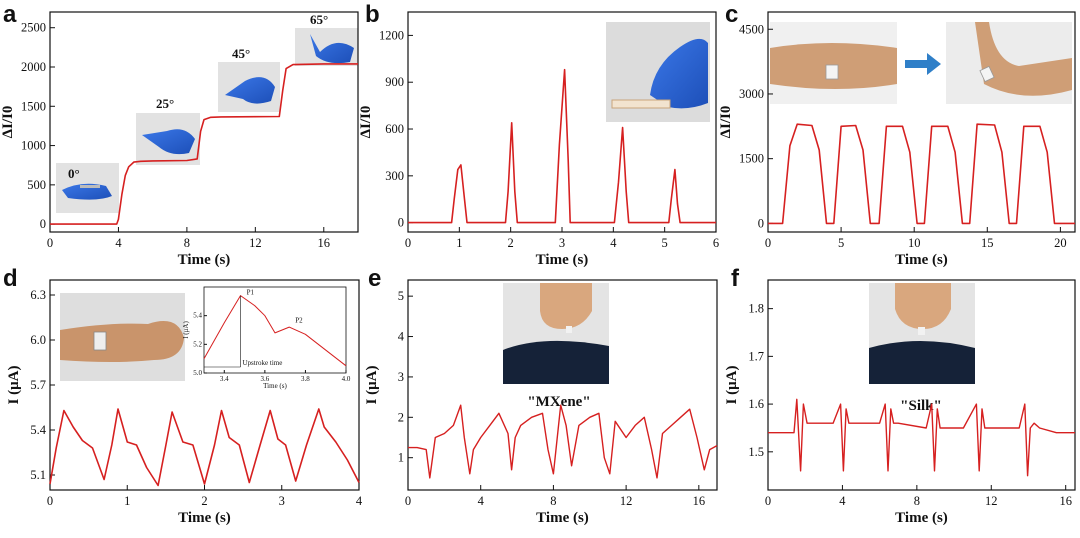 The image size is (1080, 538). I want to click on photo-finger-press, so click(658, 72).